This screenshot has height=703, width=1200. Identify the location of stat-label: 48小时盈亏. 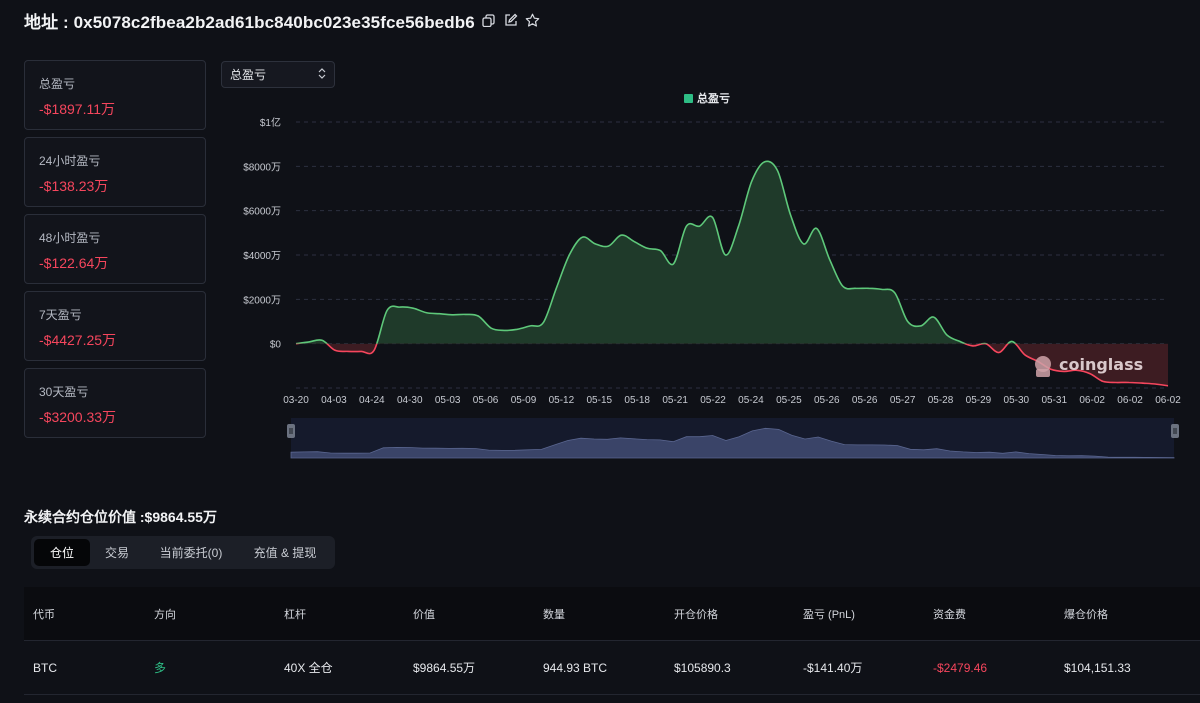
(70, 238).